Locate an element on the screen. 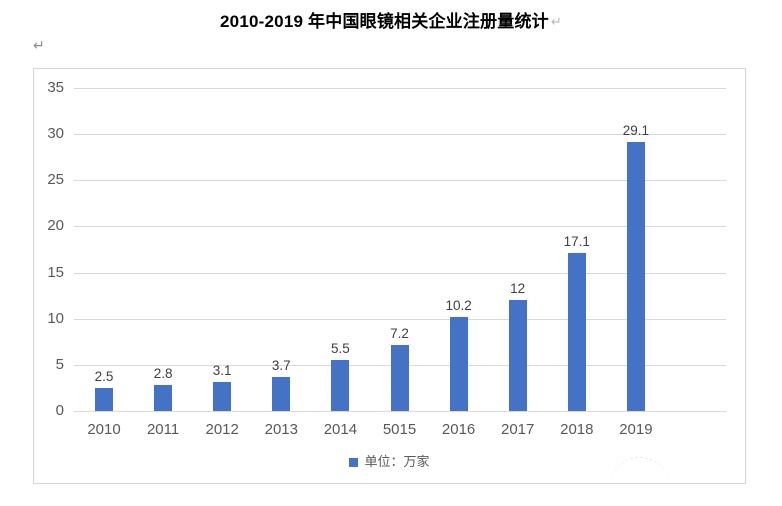  data-label: 2.5 is located at coordinates (104, 376).